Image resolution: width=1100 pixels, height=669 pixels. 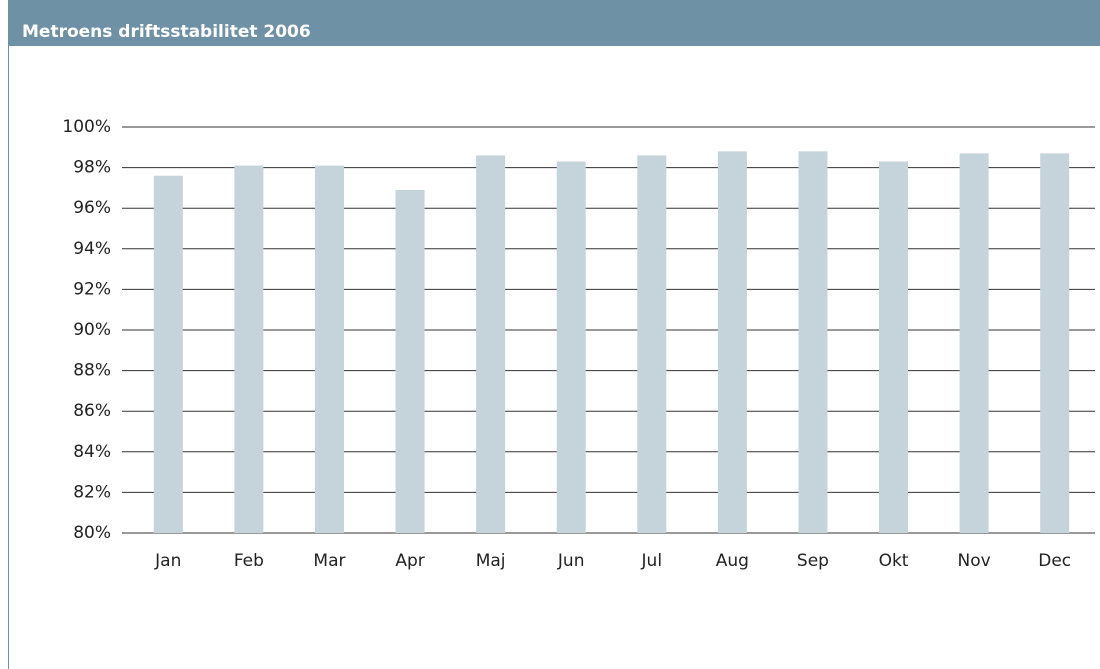 What do you see at coordinates (92, 492) in the screenshot?
I see `y-tick-label: 82%` at bounding box center [92, 492].